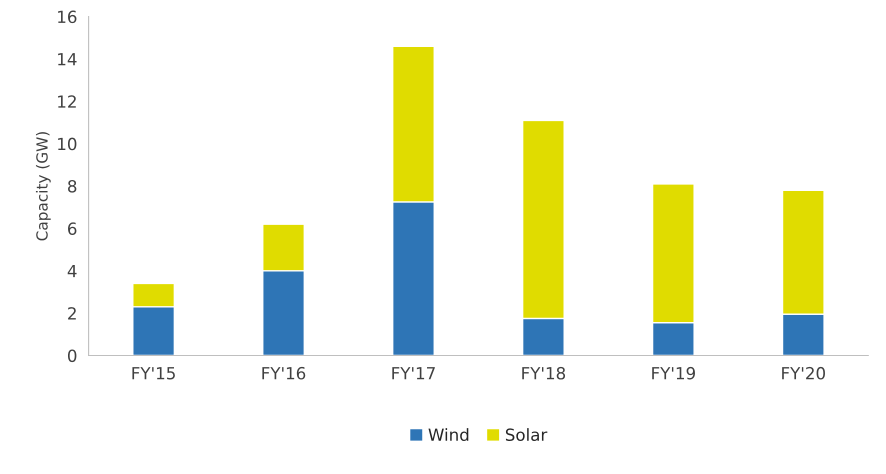 This screenshot has width=886, height=474. Describe the element at coordinates (72, 186) in the screenshot. I see `y-tick-label: 8` at that location.